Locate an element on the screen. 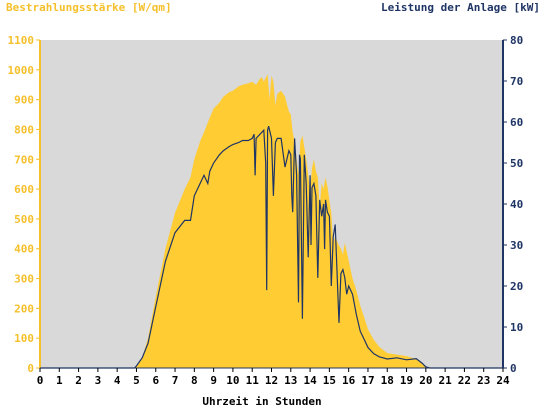 The height and width of the screenshot is (408, 544). x-tick-label: 11 is located at coordinates (253, 380).